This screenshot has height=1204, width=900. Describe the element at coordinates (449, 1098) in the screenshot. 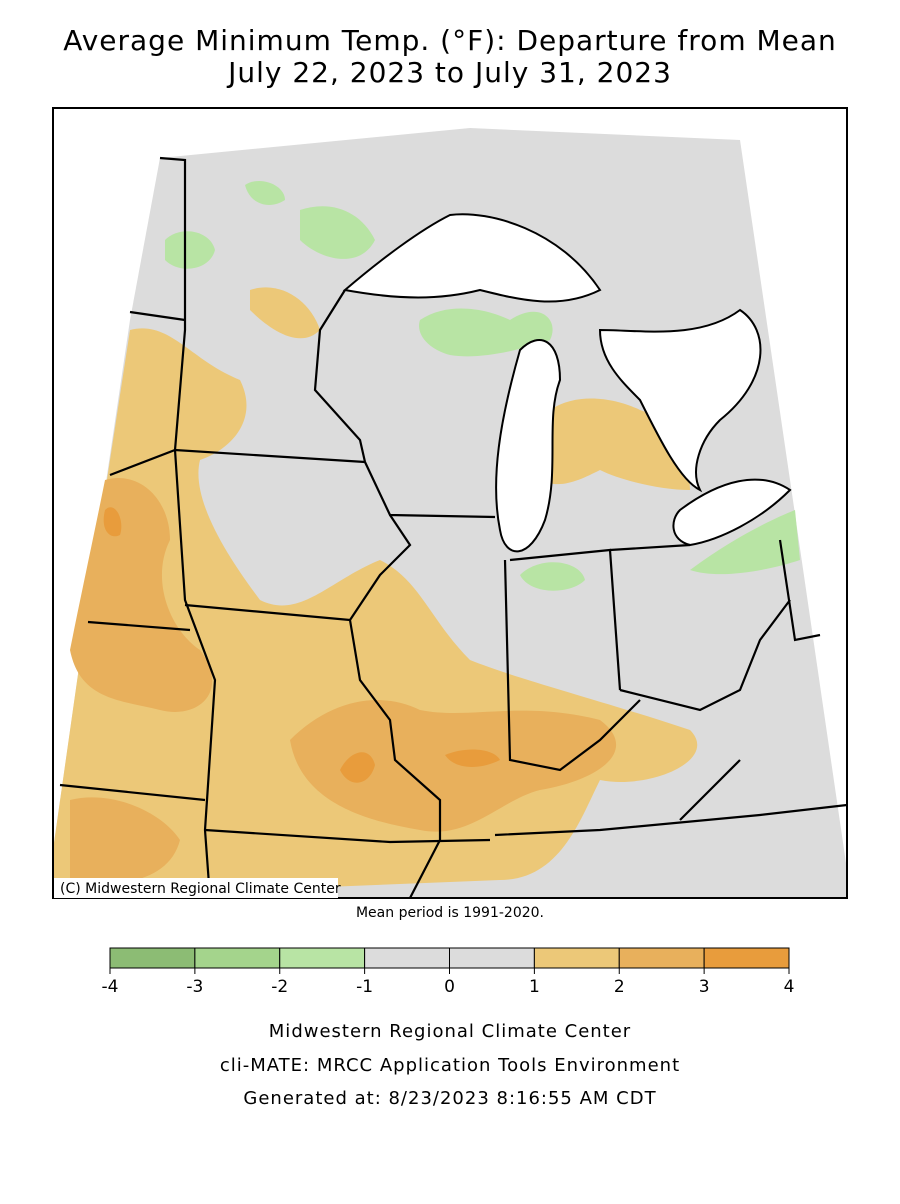

I see `footer-line: Generated at: 8/23/2023 8:16:55 AM CDT` at that location.